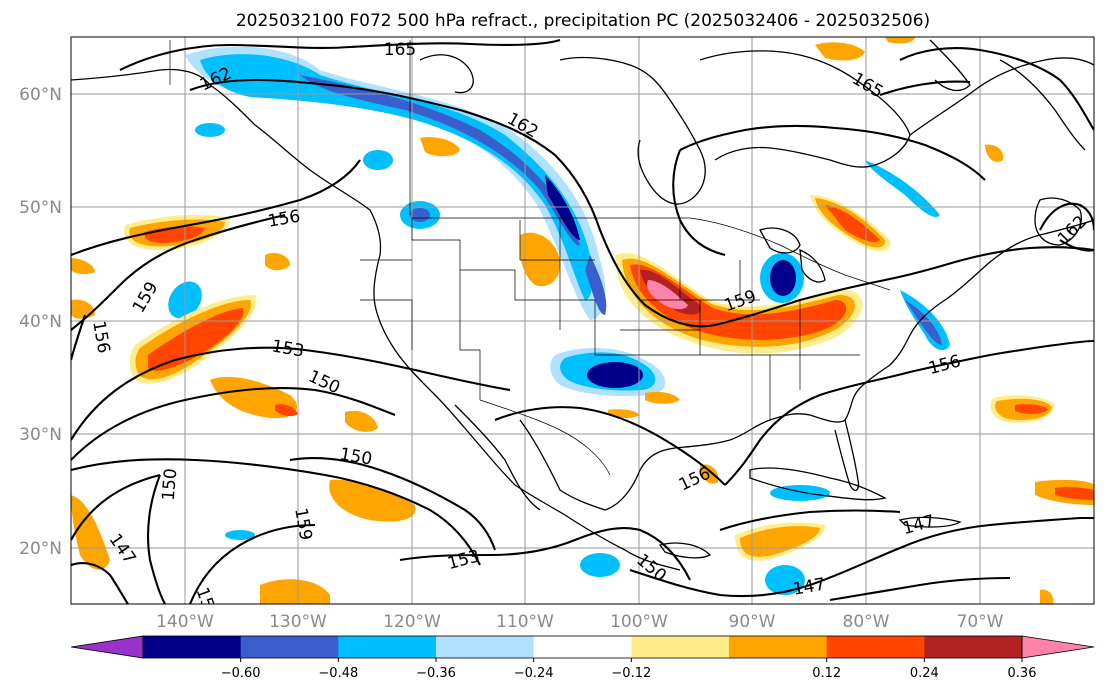 The height and width of the screenshot is (698, 1105). I want to click on colorbar-tick-label: −0.36, so click(436, 673).